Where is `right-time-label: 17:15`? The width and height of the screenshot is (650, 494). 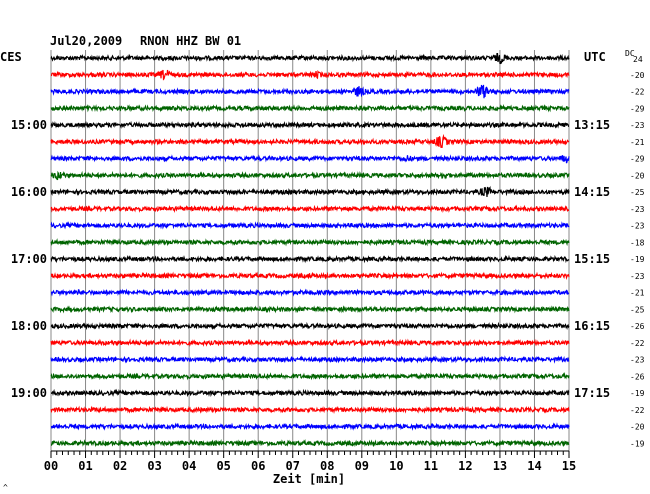
right-time-label: 17:15 is located at coordinates (592, 393).